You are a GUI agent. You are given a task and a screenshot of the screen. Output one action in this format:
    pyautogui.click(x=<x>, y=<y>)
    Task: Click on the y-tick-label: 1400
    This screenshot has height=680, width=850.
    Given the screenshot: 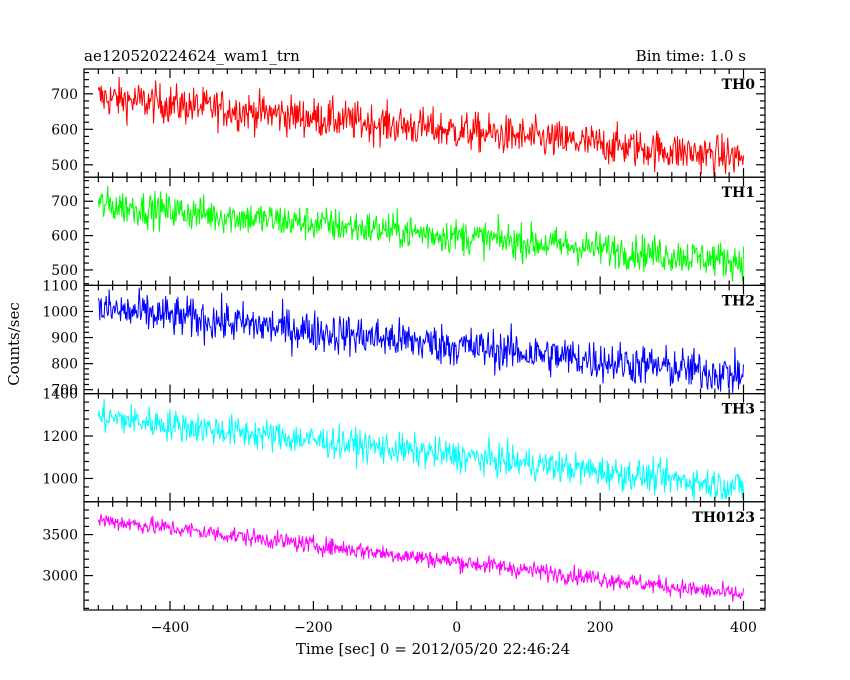 What is the action you would take?
    pyautogui.click(x=60, y=395)
    